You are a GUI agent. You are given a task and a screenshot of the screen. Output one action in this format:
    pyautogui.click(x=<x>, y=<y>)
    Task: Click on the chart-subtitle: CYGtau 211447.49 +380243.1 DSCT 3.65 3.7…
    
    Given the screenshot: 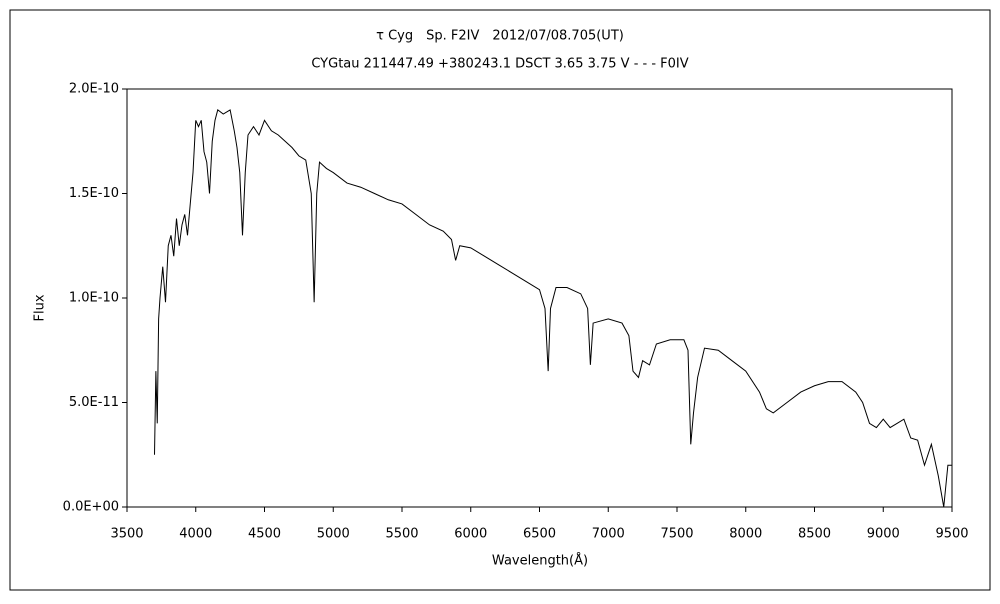 What is the action you would take?
    pyautogui.click(x=499, y=64)
    